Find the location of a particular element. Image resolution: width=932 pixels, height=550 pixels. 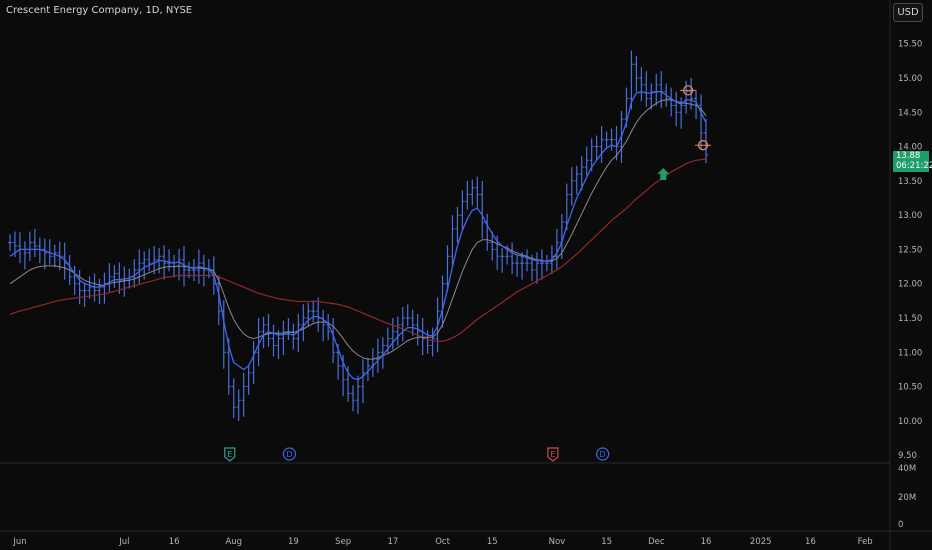

price-tick-label: 12.00 is located at coordinates (910, 285).